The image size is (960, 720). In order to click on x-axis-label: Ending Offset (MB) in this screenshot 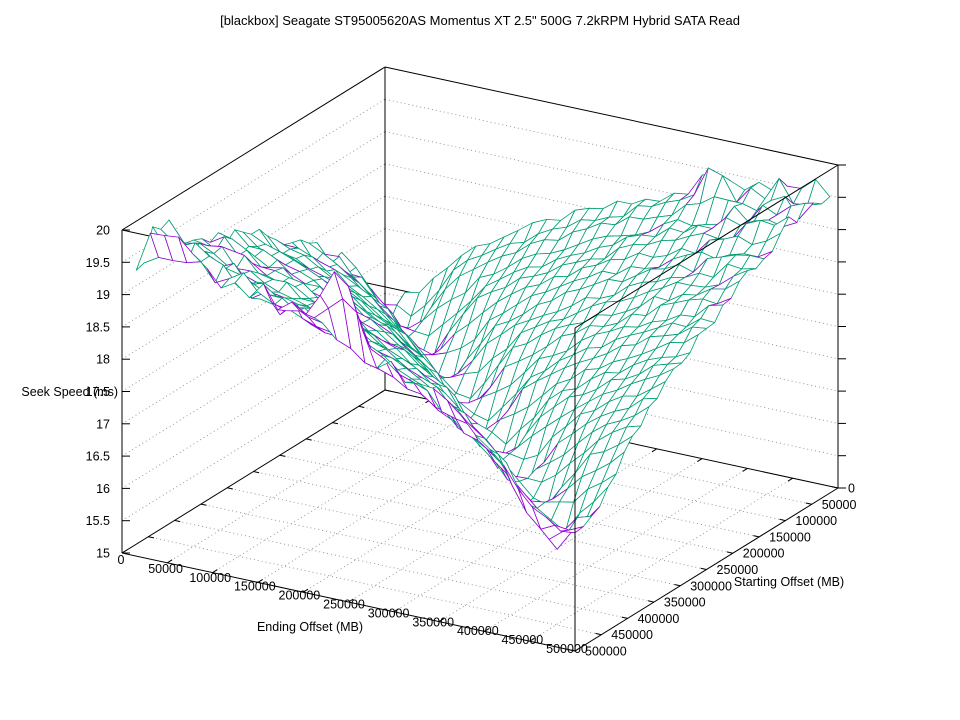, I will do `click(310, 627)`.